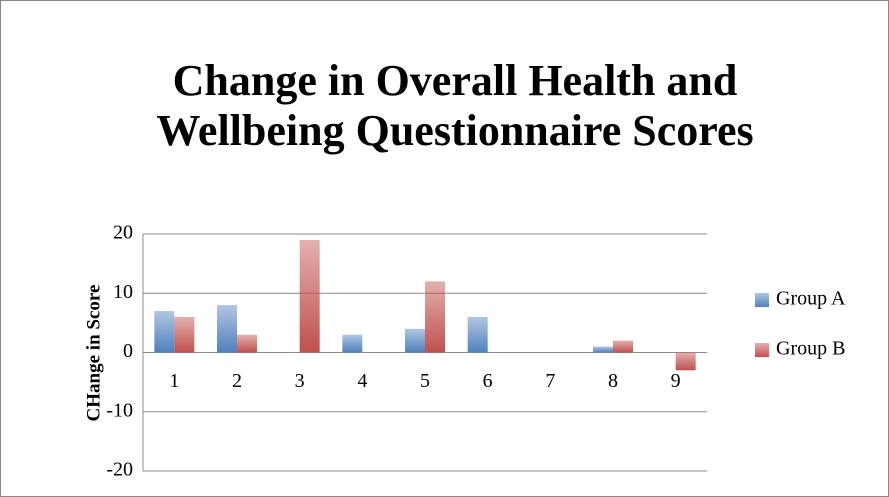 The height and width of the screenshot is (497, 889). I want to click on y-tick-label: 20, so click(123, 233).